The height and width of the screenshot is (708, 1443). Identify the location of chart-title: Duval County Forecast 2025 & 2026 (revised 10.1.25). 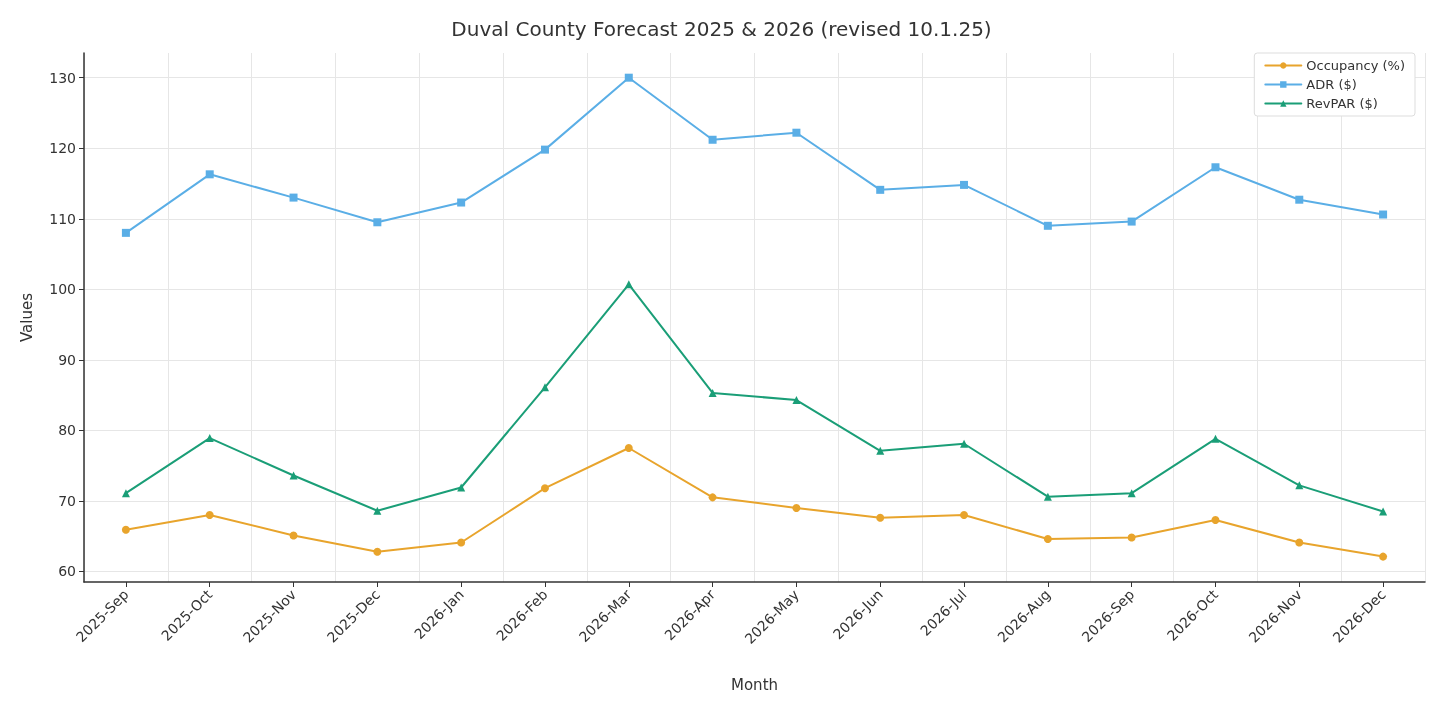
(721, 29).